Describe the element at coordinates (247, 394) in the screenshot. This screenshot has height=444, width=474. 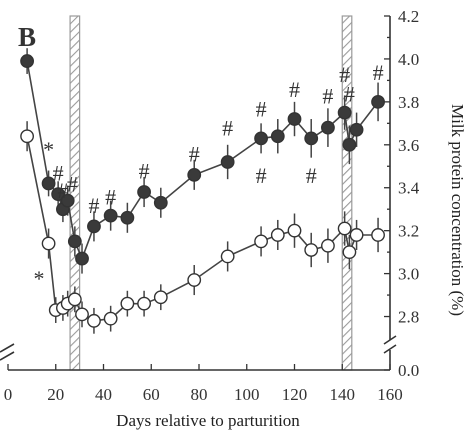
I see `x-tick-label: 100` at that location.